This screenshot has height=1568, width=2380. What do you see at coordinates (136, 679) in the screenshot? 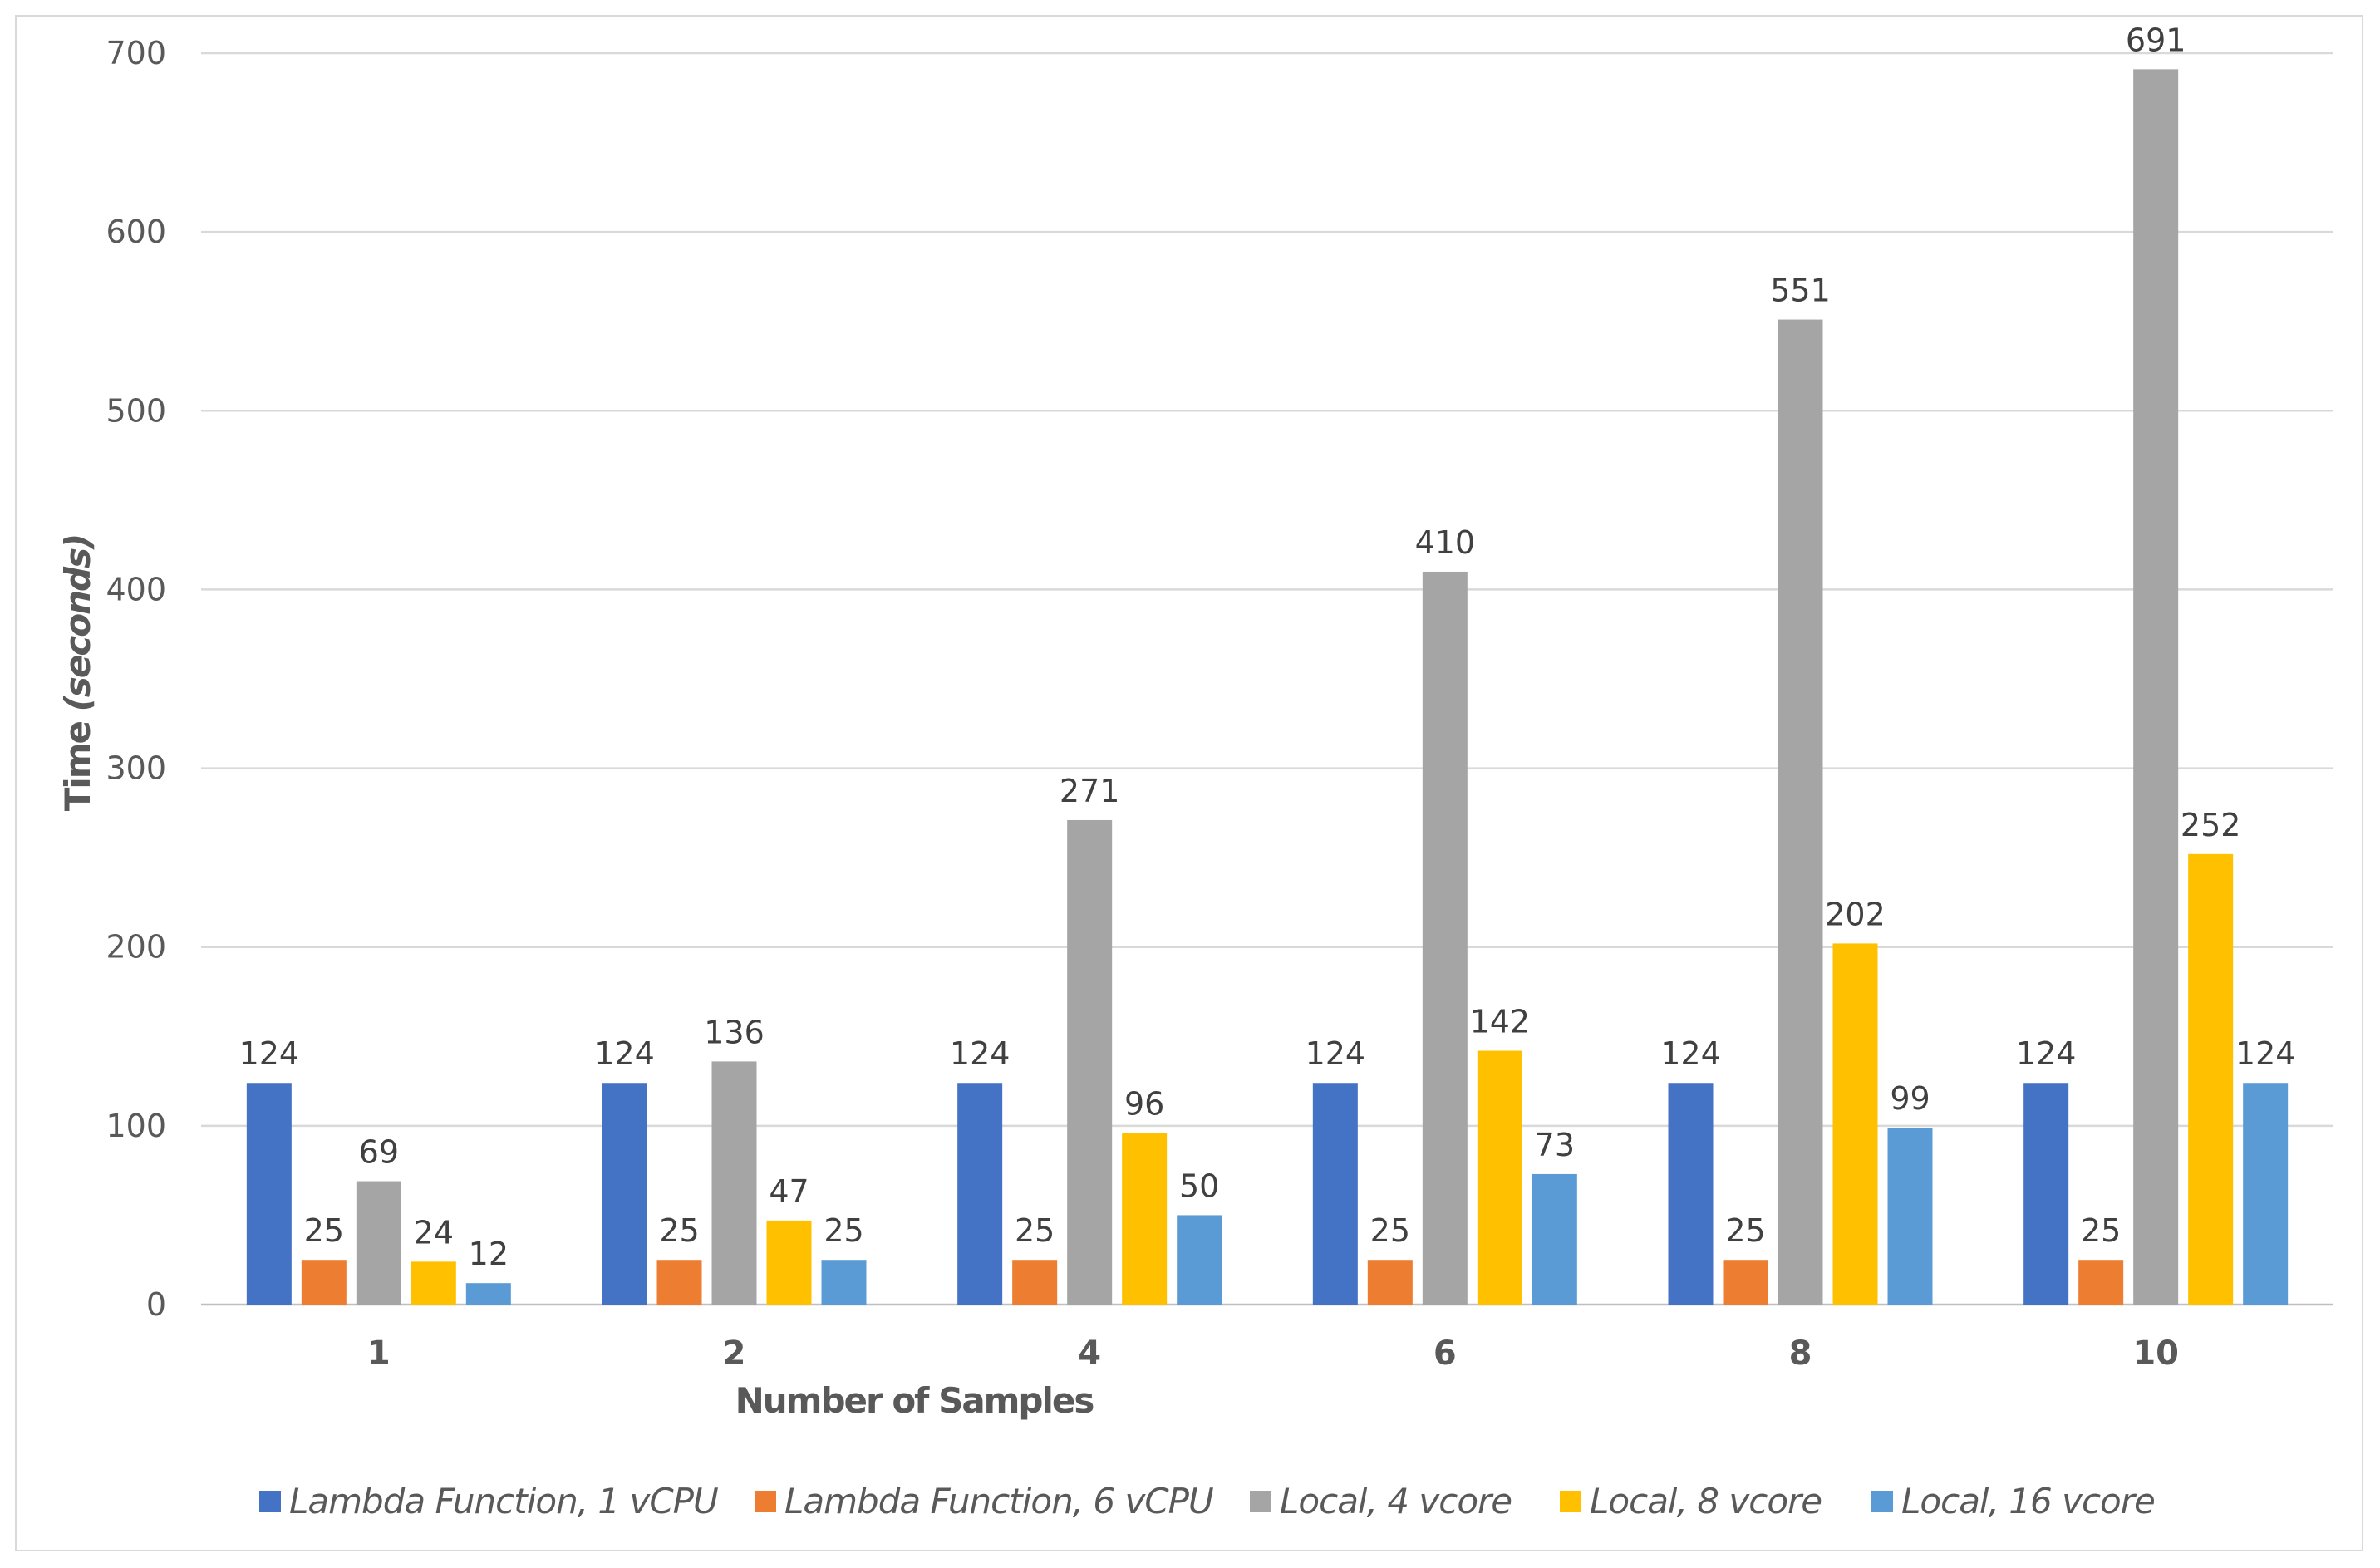
I see `y-axis-ticks: 0 100 200 300 400 500 600 700` at bounding box center [136, 679].